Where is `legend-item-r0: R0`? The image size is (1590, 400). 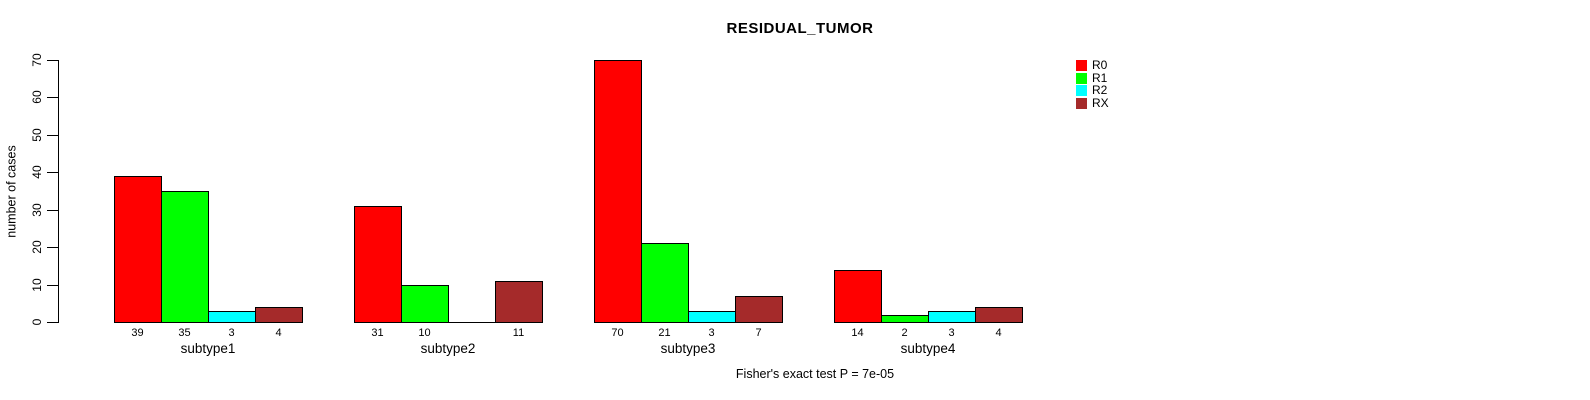
legend-item-r0: R0 is located at coordinates (1092, 65).